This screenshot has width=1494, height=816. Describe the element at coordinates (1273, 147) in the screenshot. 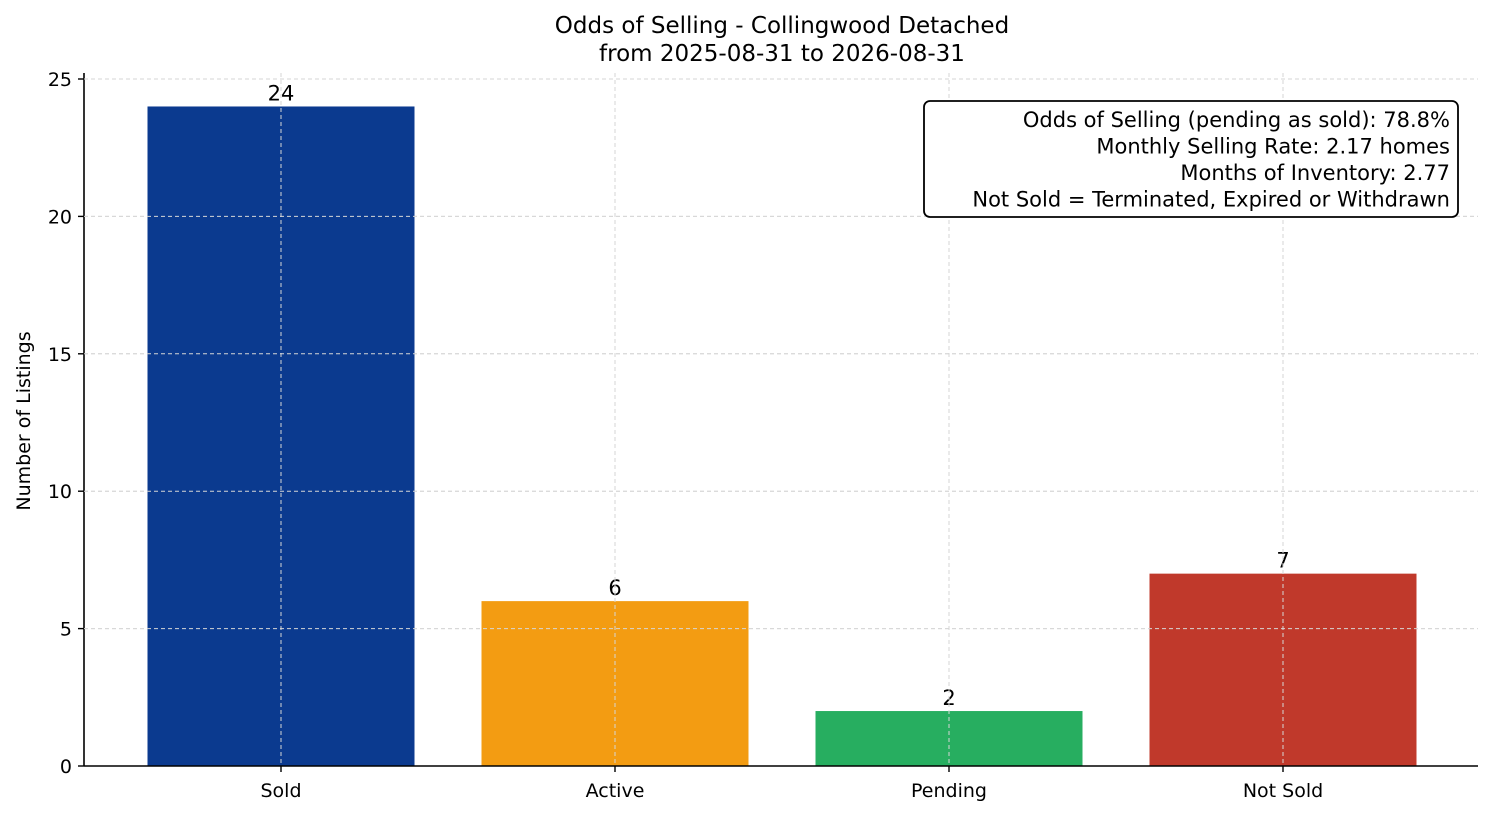

I see `annotation-line: Monthly Selling Rate: 2.17 homes` at that location.